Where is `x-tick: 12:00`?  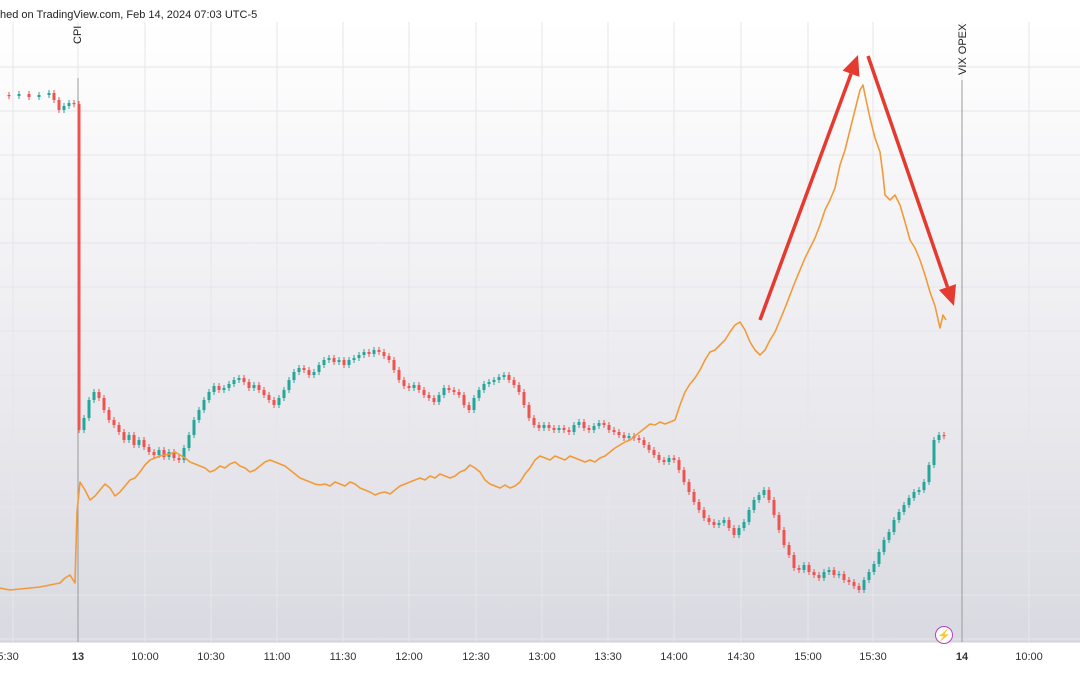
x-tick: 12:00 is located at coordinates (409, 657).